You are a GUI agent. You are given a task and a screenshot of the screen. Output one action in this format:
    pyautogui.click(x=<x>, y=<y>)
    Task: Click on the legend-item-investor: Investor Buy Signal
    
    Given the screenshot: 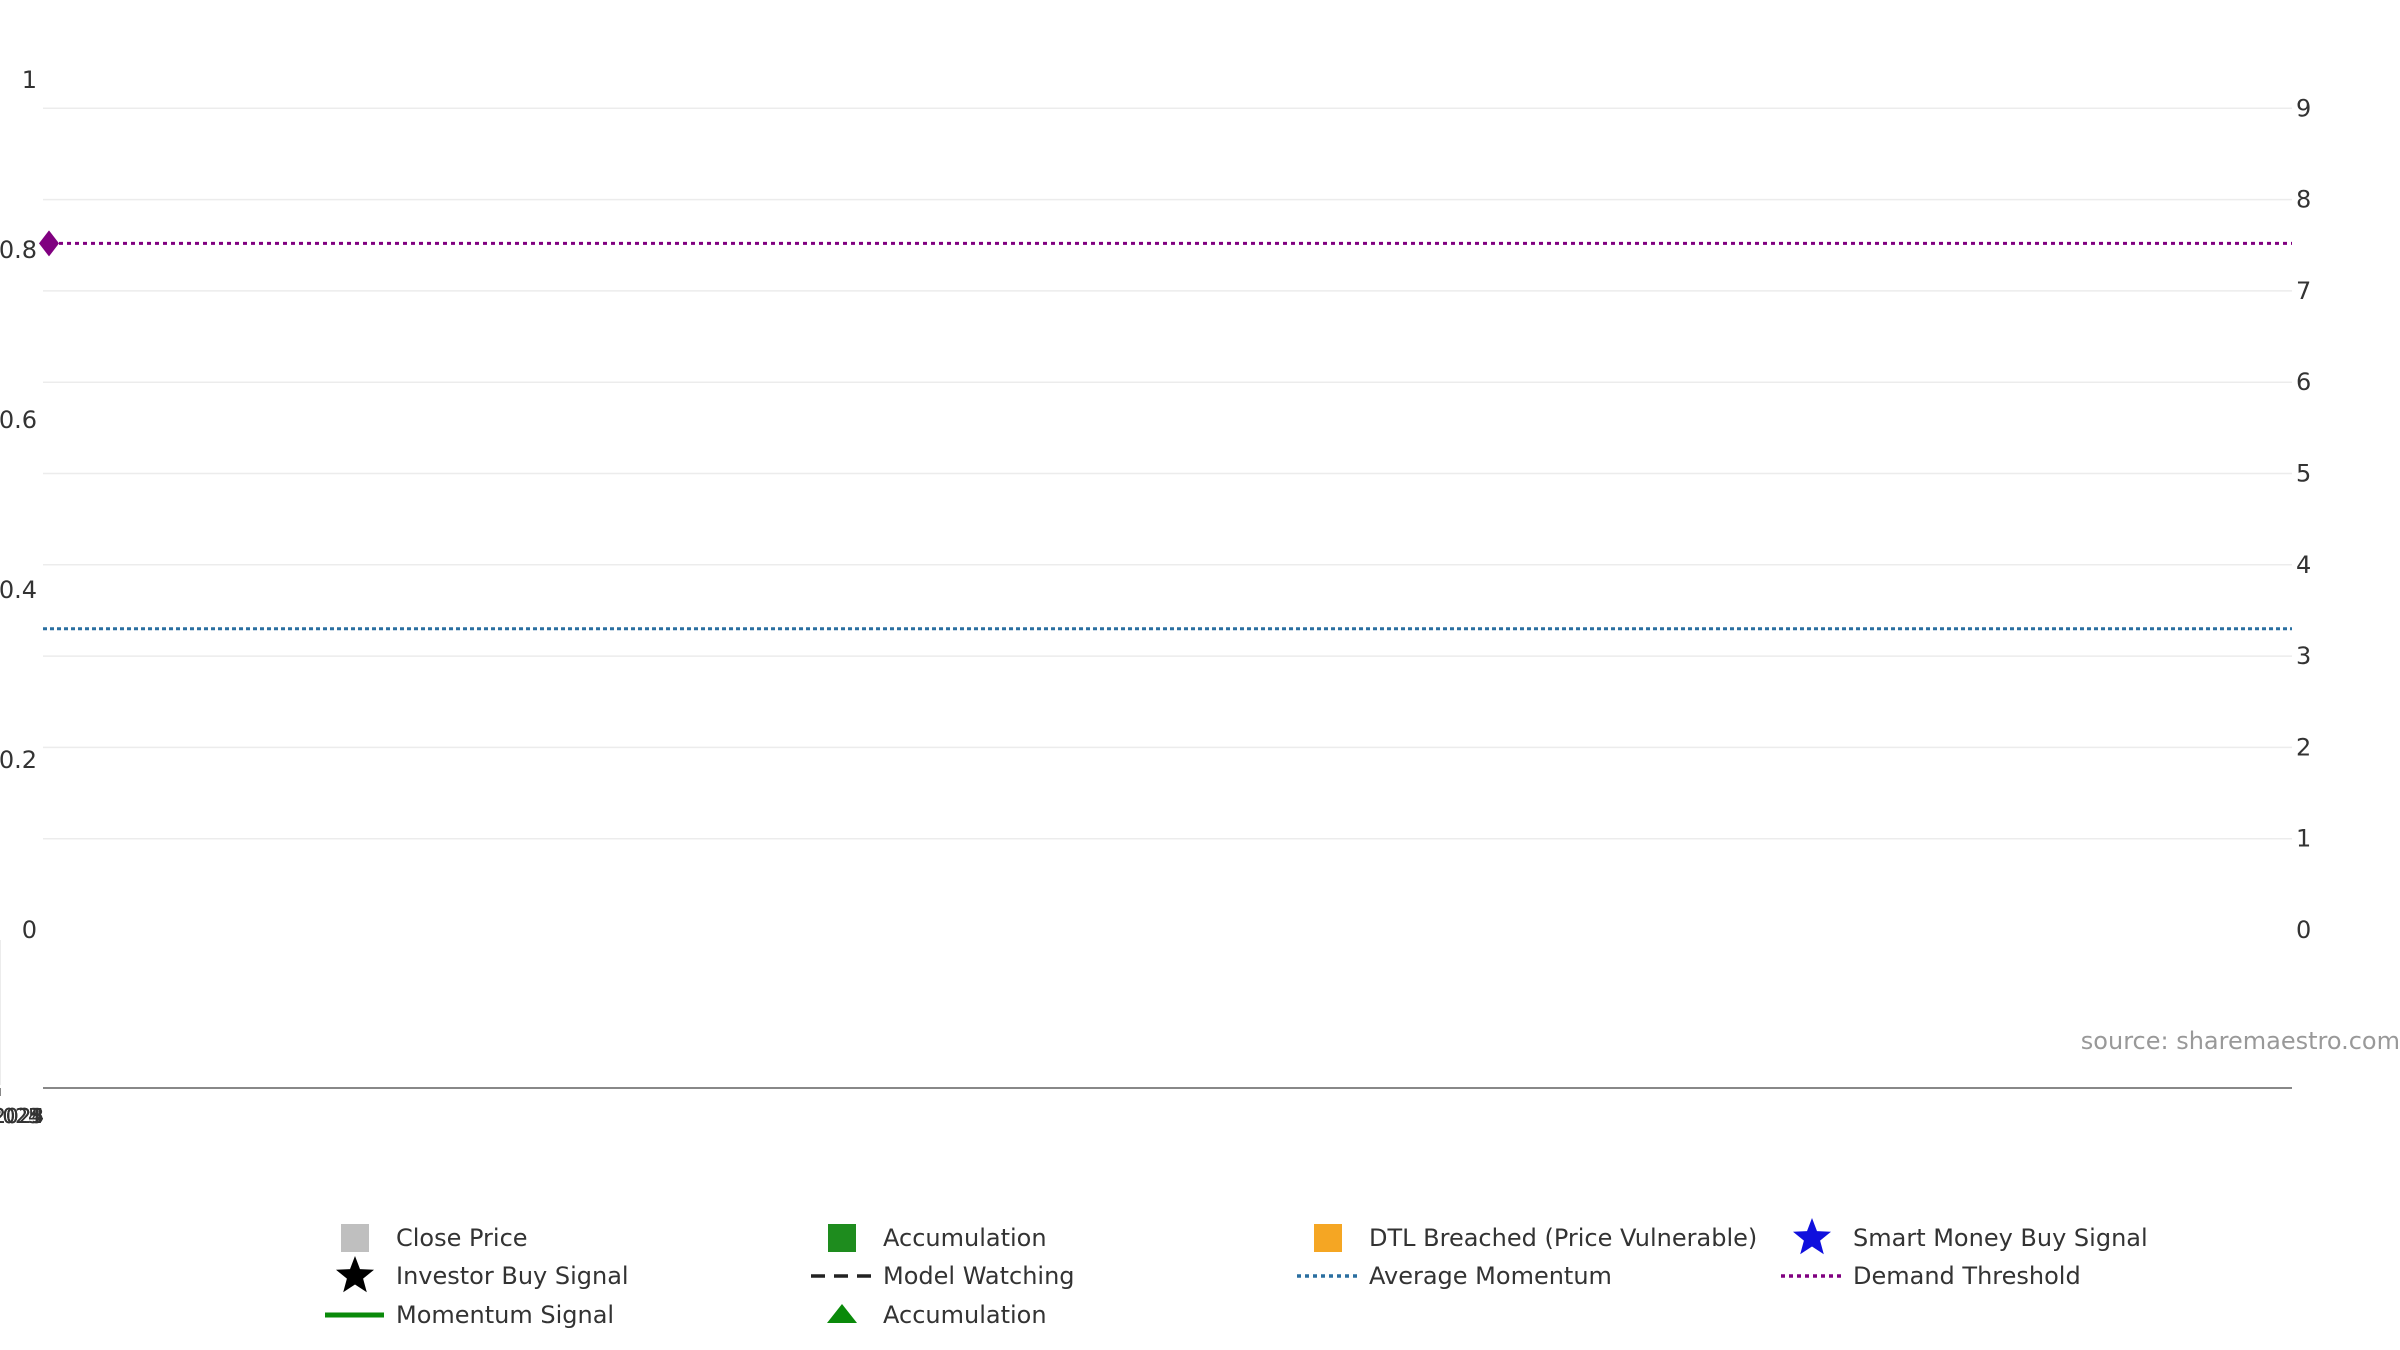 What is the action you would take?
    pyautogui.click(x=482, y=1274)
    